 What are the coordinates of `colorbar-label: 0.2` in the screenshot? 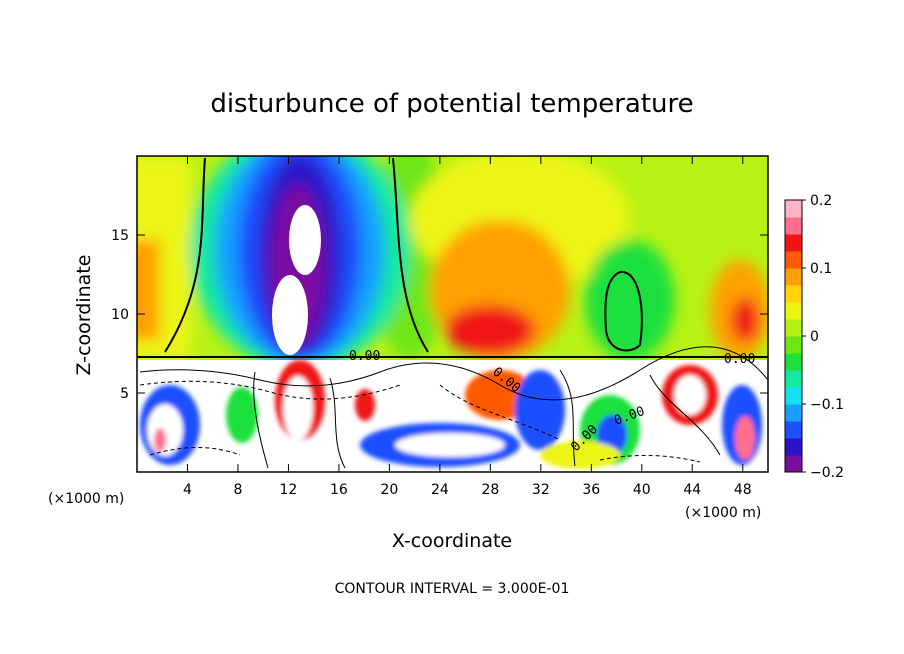 It's located at (821, 201).